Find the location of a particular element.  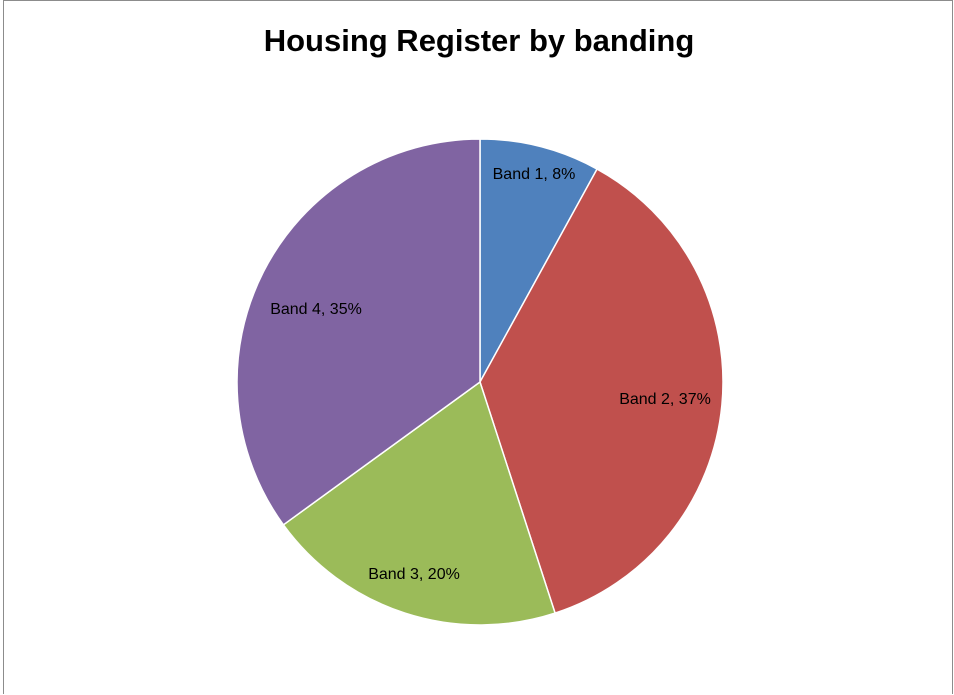

data-label-band-2: Band 2, 37% is located at coordinates (665, 399).